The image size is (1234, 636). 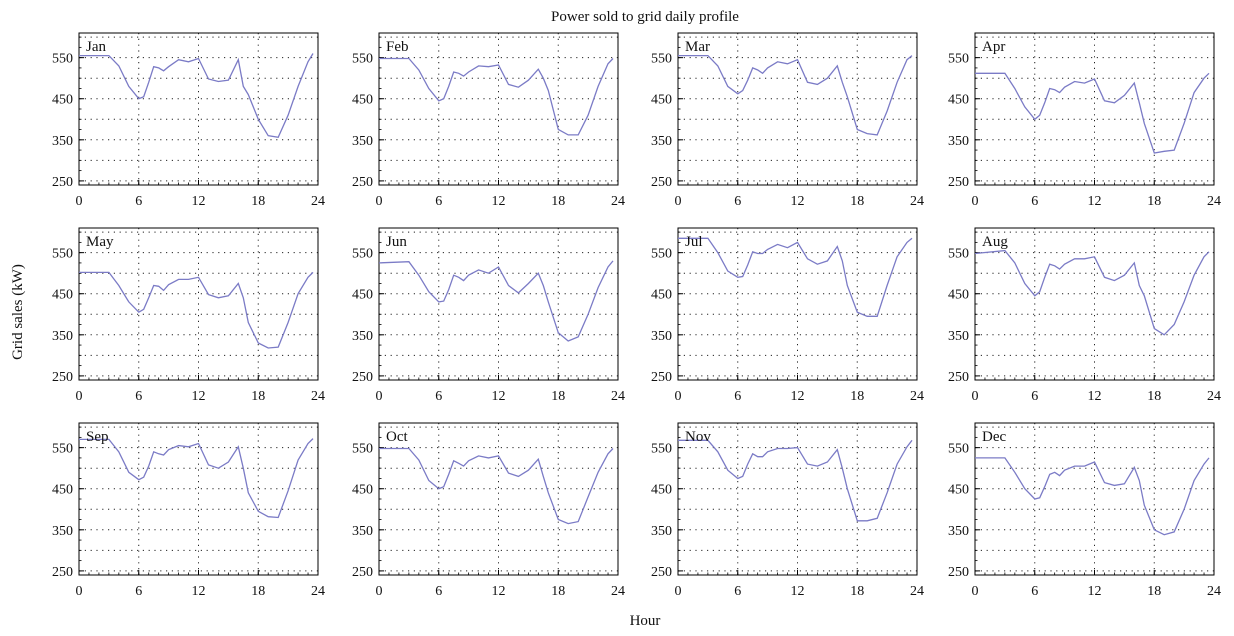 I want to click on series-line-jun, so click(x=496, y=301).